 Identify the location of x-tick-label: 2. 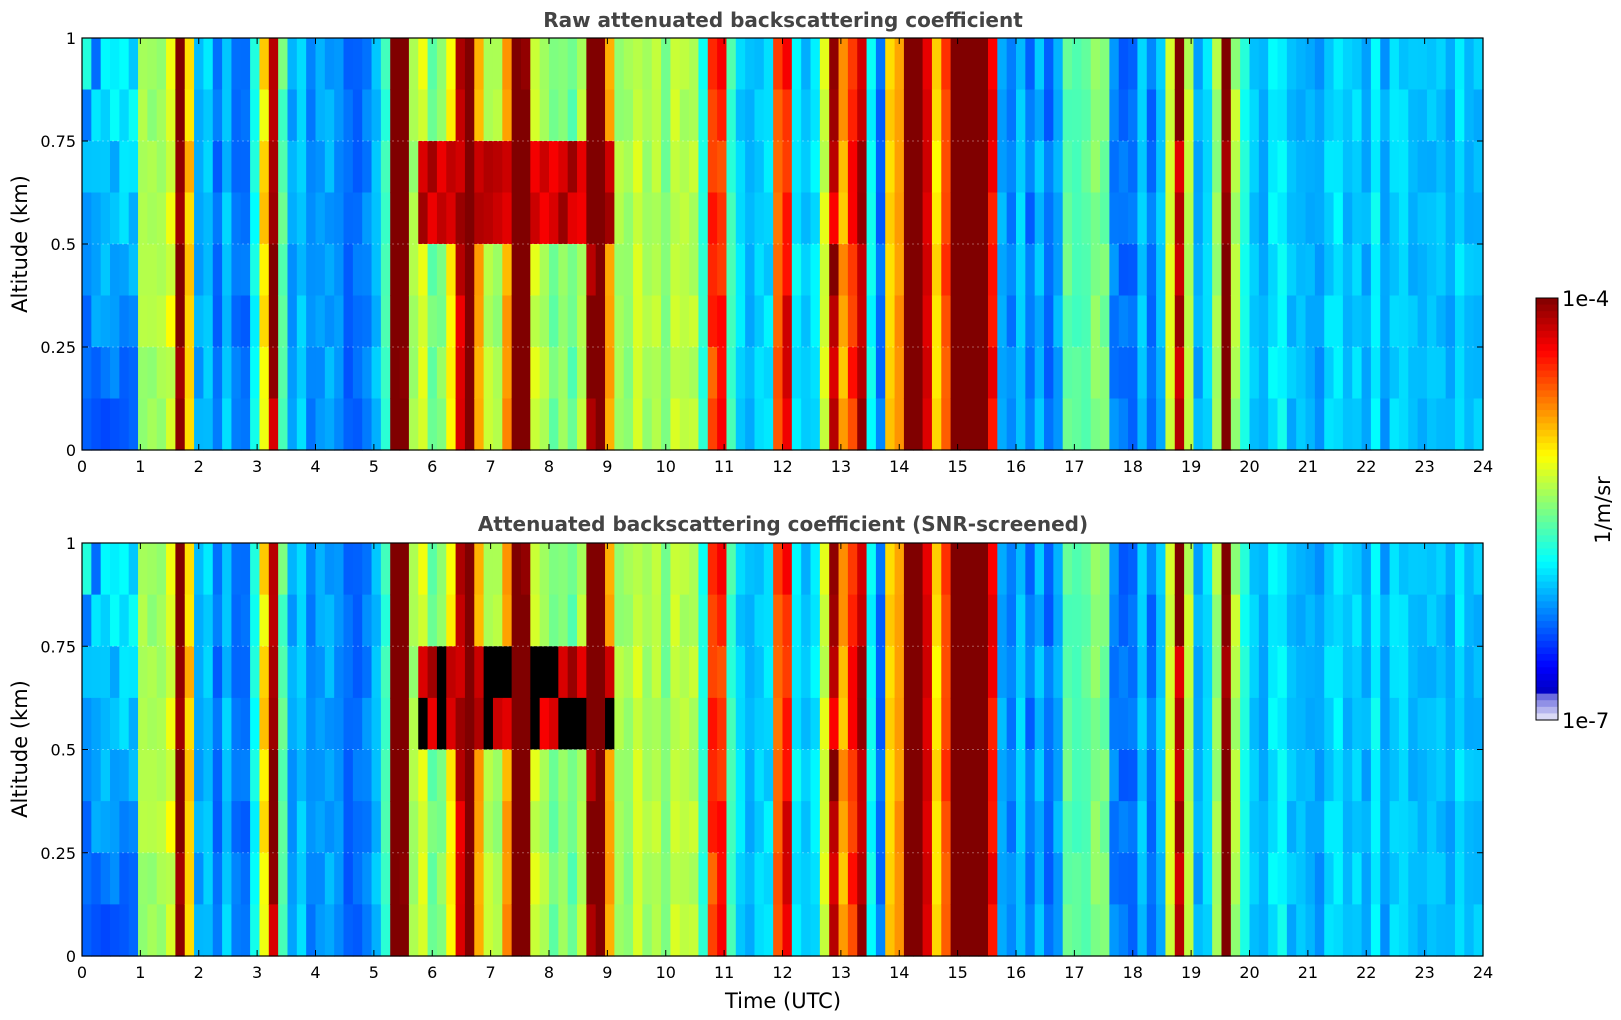
(199, 972).